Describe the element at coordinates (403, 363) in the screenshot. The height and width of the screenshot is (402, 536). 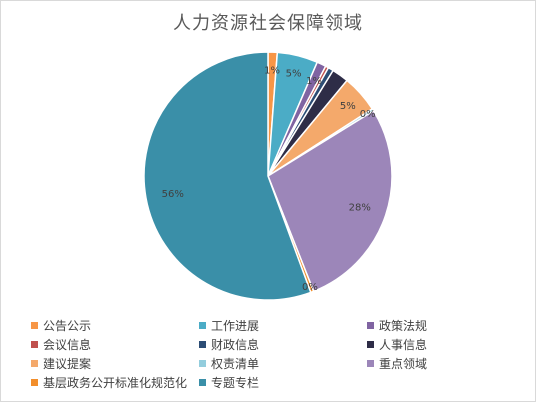
I see `legend-label: 重点领域` at that location.